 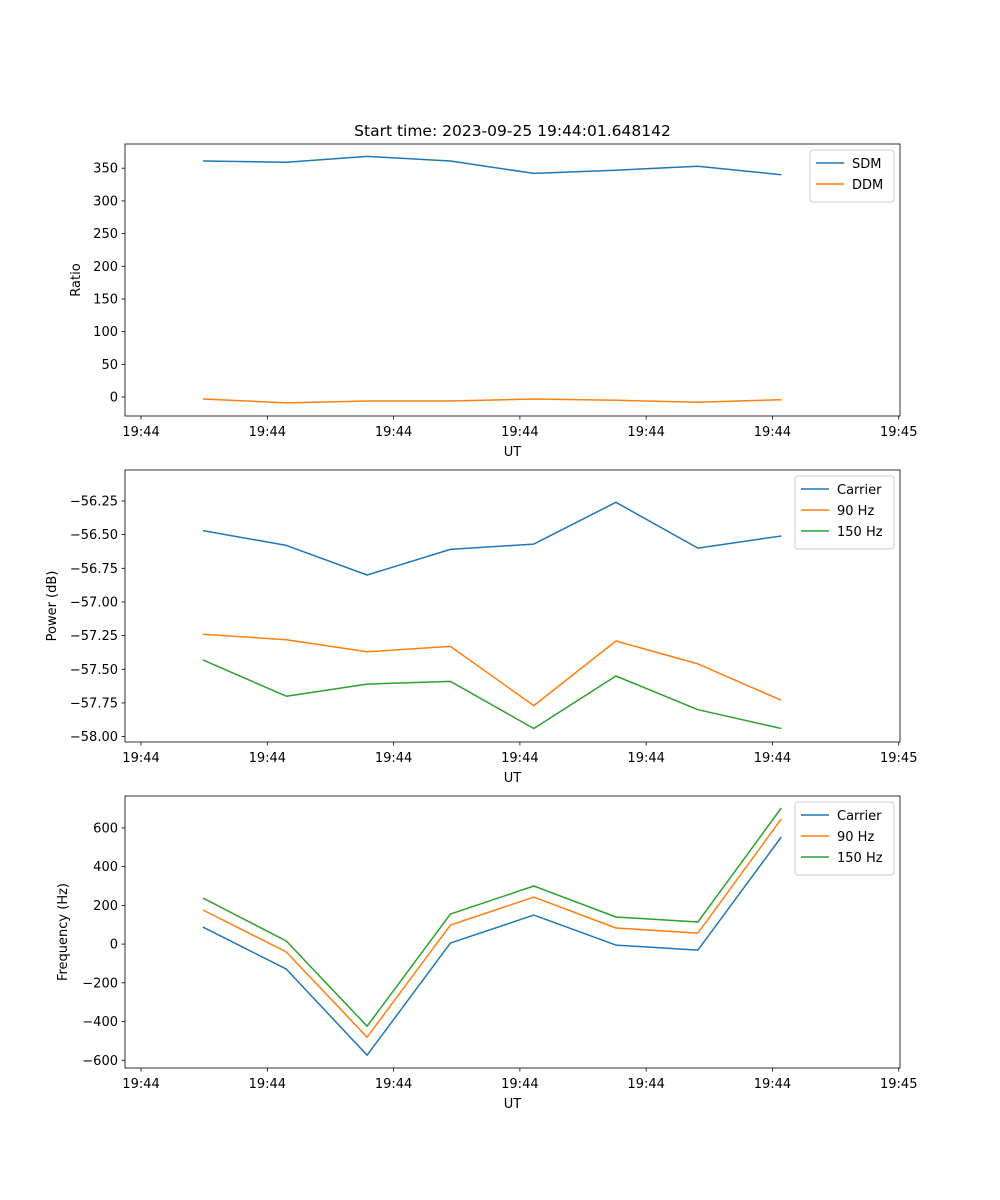 What do you see at coordinates (94, 670) in the screenshot?
I see `y-tick-label: −57.50` at bounding box center [94, 670].